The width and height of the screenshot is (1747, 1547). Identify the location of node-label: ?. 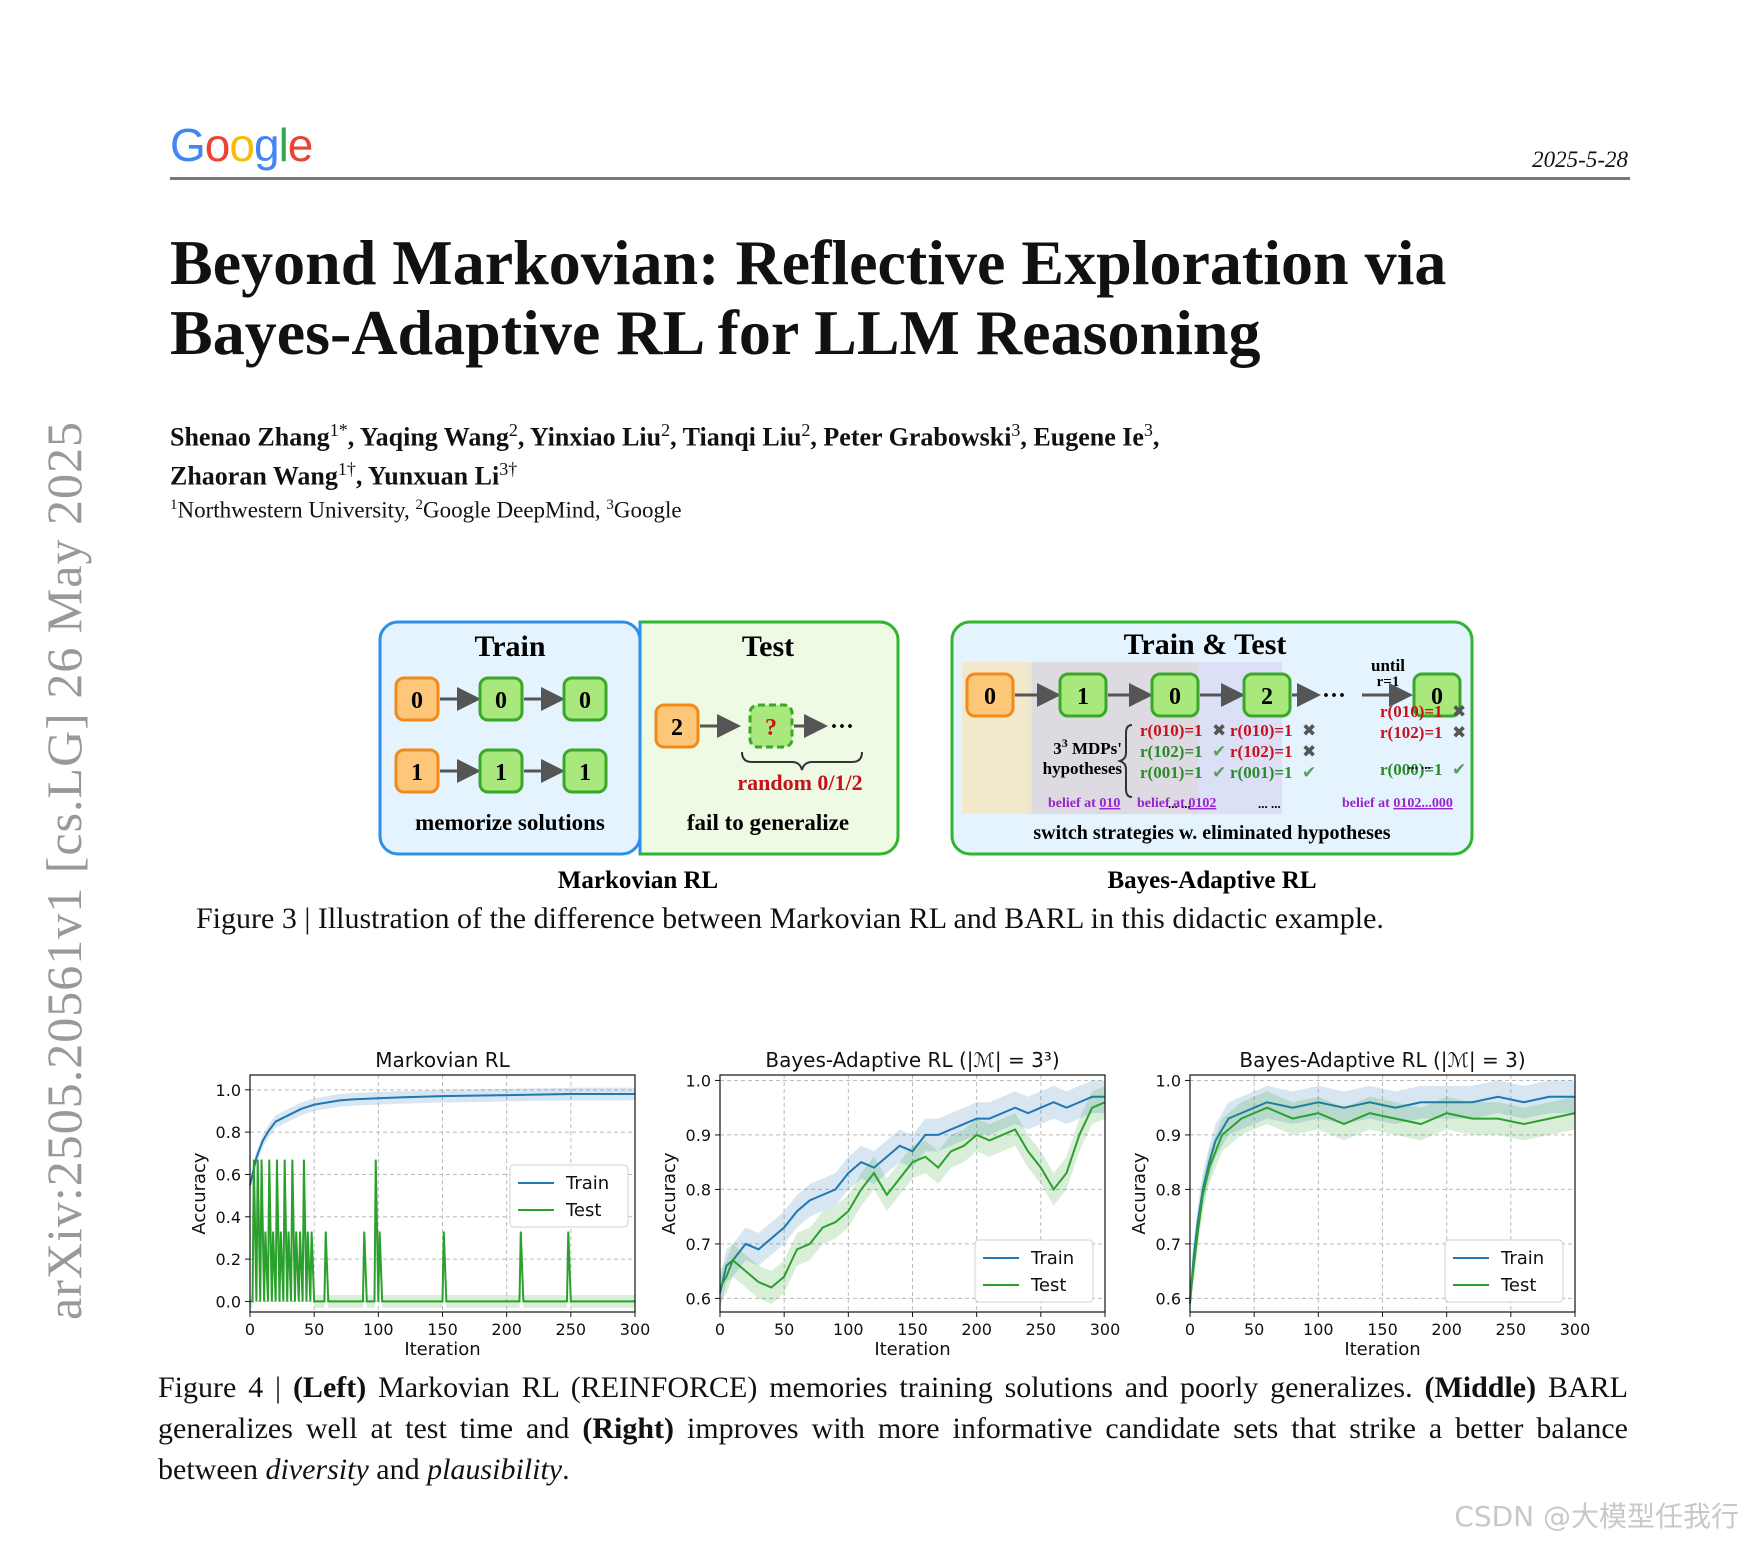
(771, 728).